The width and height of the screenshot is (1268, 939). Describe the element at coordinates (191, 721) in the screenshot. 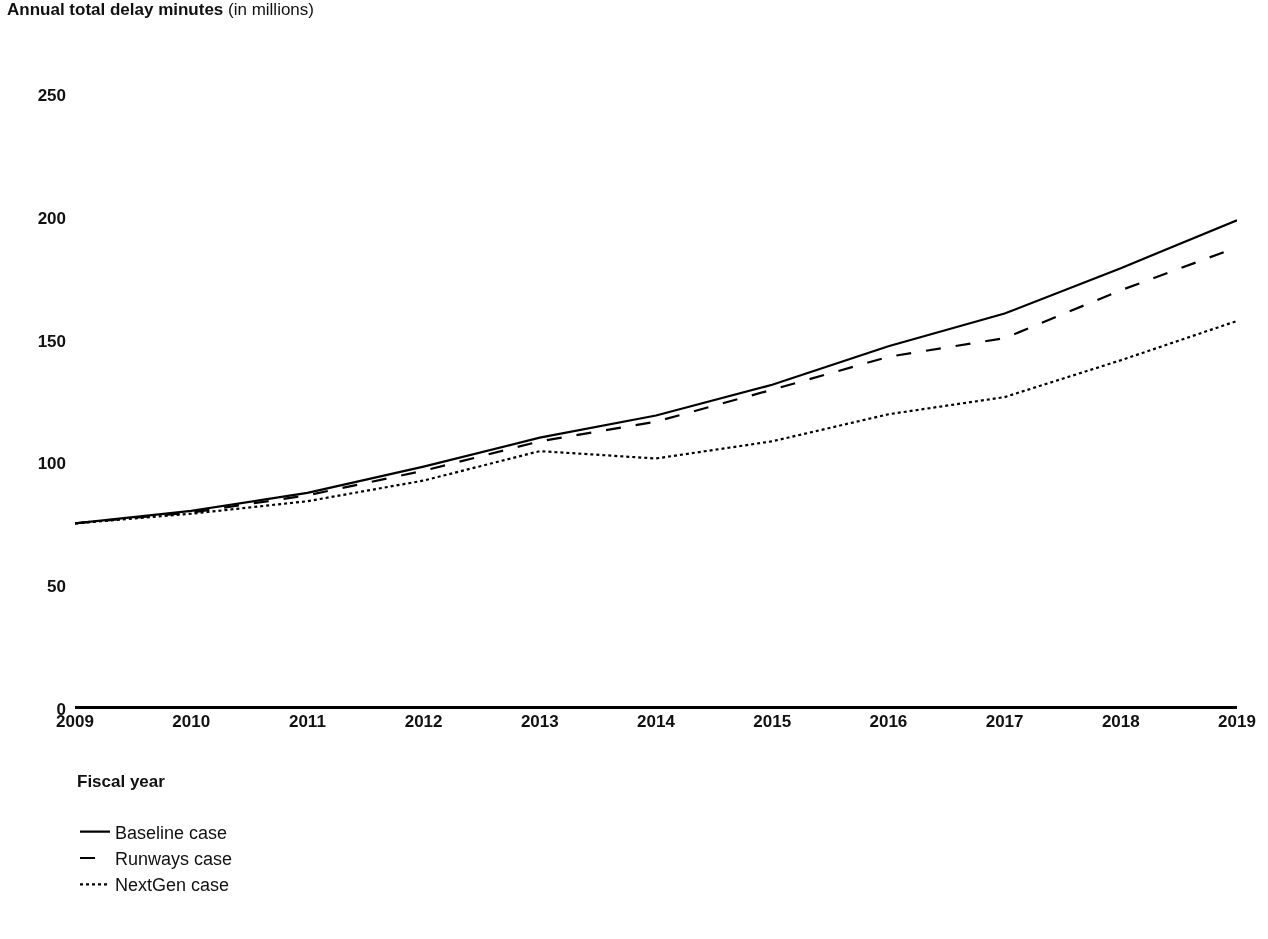

I see `x-tick-label: 2010` at that location.